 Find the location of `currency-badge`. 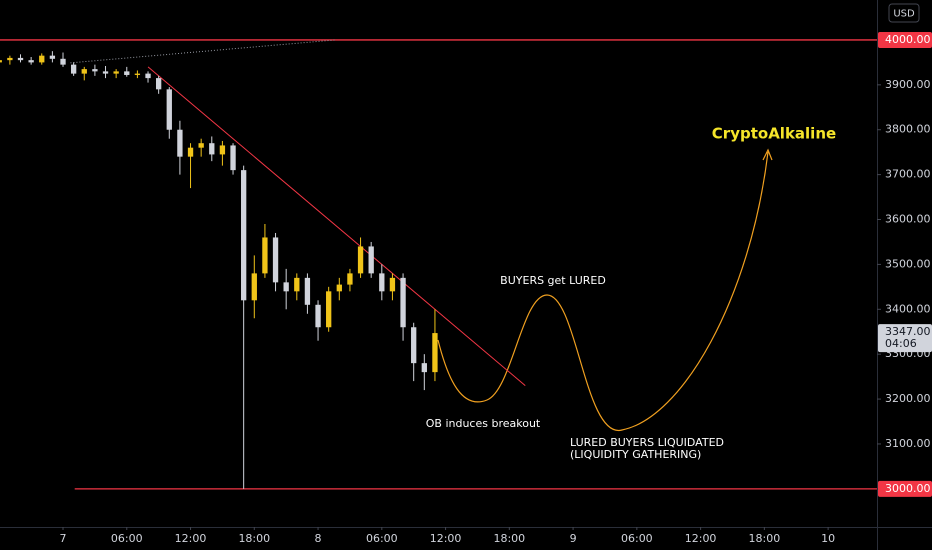

currency-badge is located at coordinates (904, 13).